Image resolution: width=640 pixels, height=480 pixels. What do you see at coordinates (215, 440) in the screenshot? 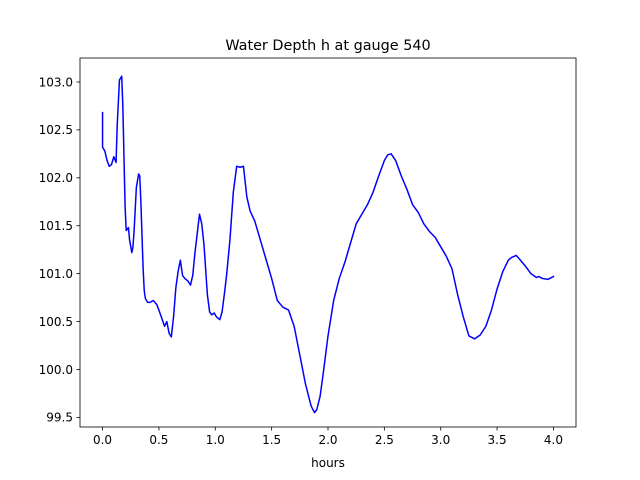
I see `x-tick-label: 1.0` at bounding box center [215, 440].